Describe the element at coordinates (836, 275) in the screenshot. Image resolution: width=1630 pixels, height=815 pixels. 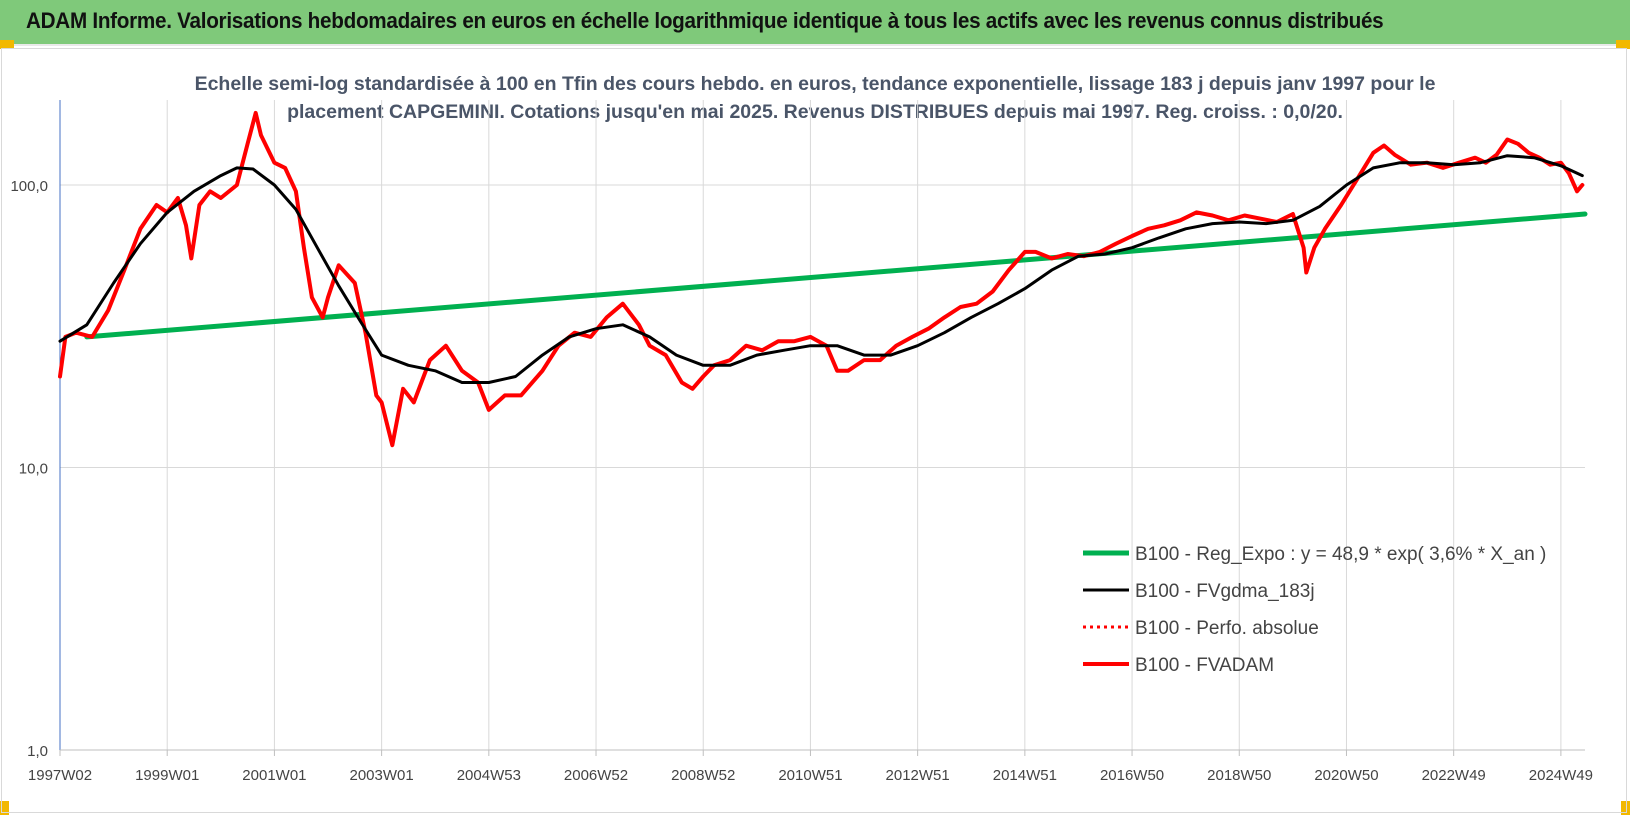
I see `series-reg-expo-line` at that location.